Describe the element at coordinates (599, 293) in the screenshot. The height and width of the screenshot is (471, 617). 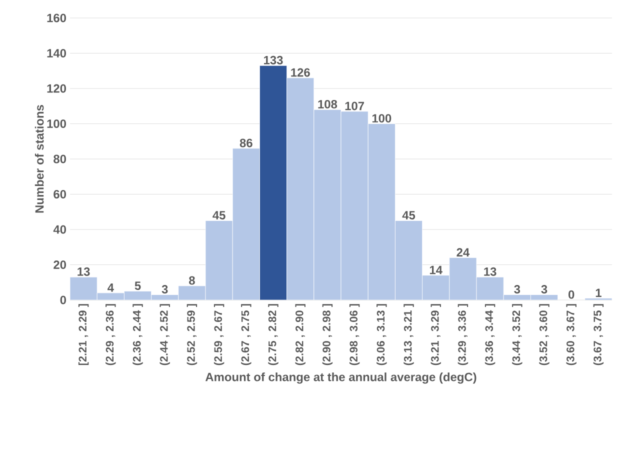
I see `data-label: 1` at that location.